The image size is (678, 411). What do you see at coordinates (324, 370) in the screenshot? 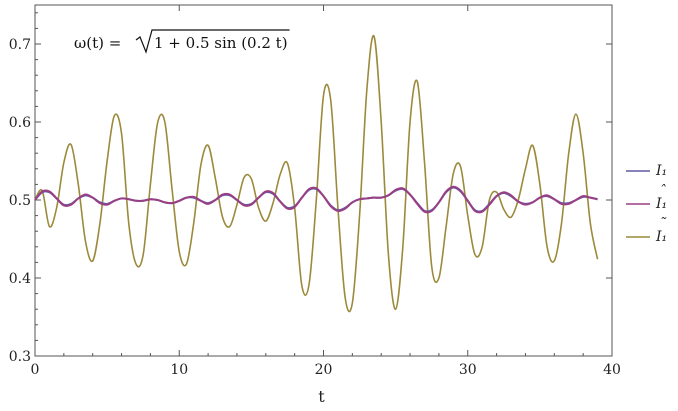
I see `x-tick-label: 20` at bounding box center [324, 370].